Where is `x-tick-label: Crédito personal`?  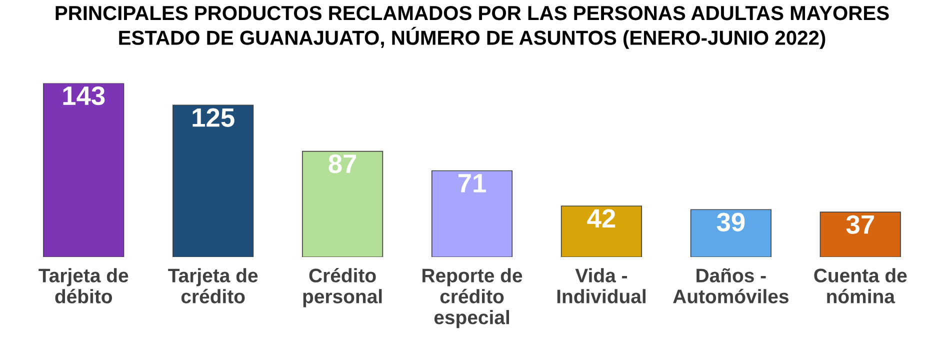 x-tick-label: Crédito personal is located at coordinates (342, 288).